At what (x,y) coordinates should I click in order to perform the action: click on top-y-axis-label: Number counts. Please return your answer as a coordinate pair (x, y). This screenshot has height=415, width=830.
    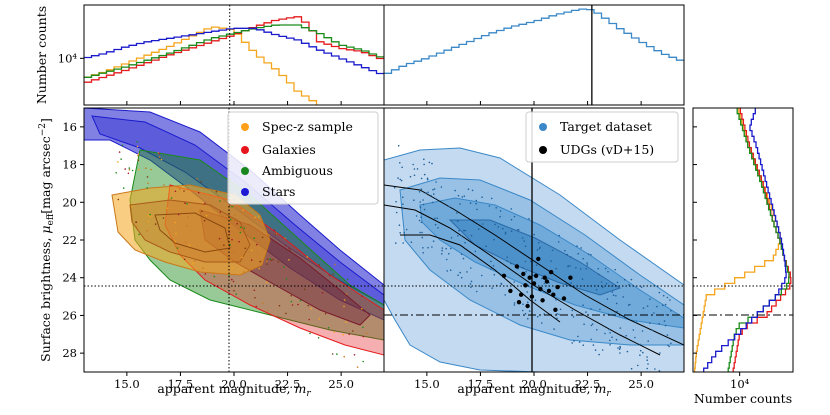
    Looking at the image, I should click on (41, 55).